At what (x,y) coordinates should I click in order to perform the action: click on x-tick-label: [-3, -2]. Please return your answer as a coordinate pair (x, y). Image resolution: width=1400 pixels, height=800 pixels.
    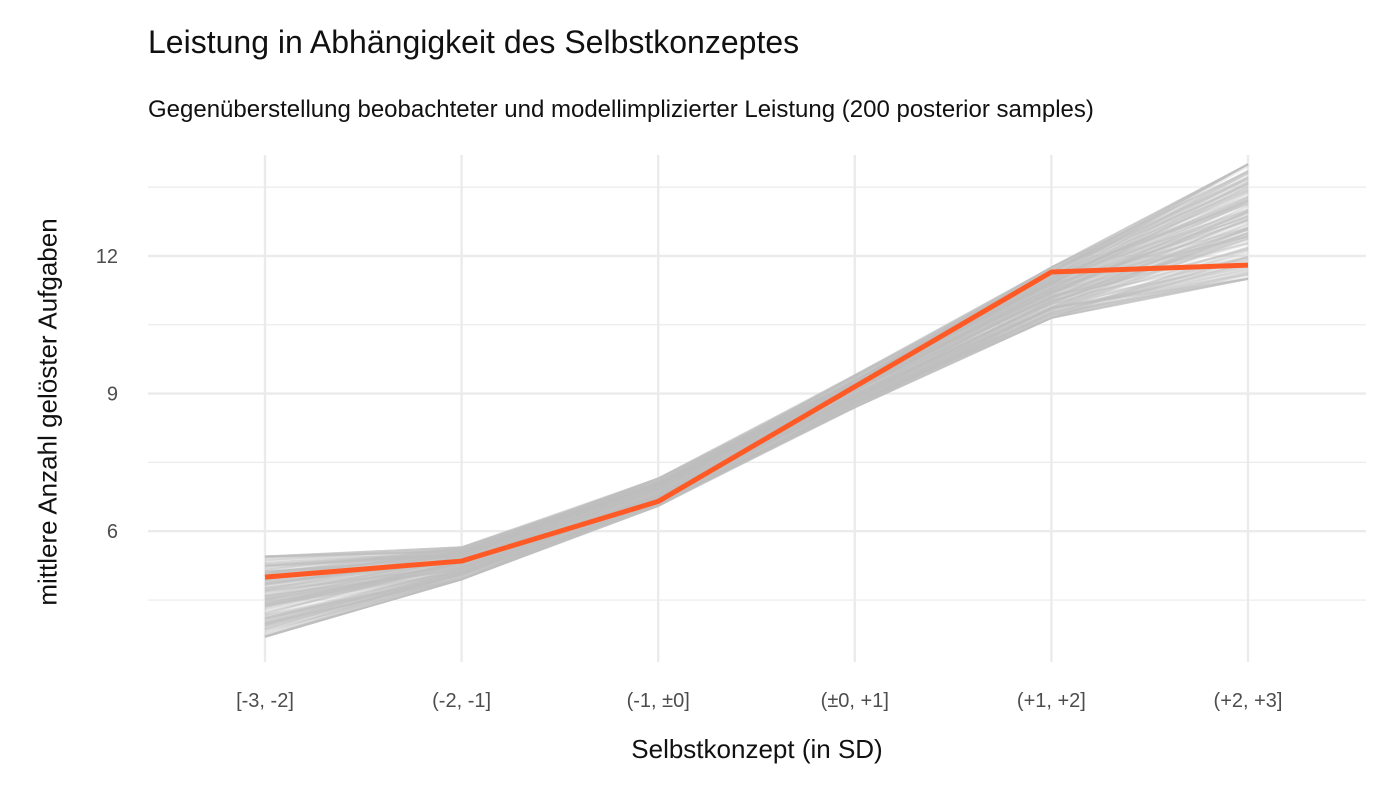
    Looking at the image, I should click on (265, 701).